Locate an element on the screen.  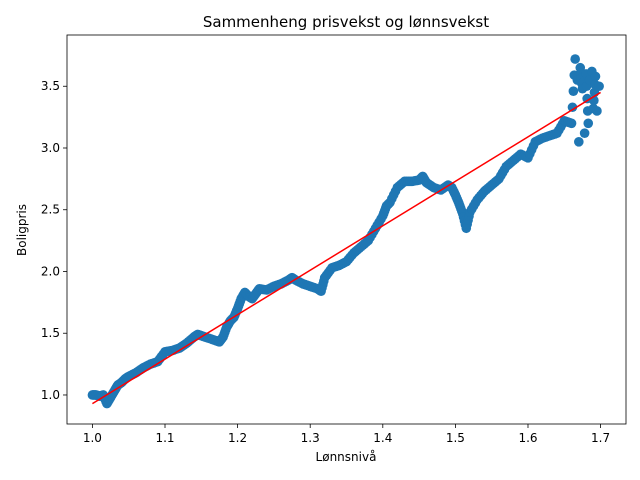
y-tick-label: 3.5 is located at coordinates (50, 86).